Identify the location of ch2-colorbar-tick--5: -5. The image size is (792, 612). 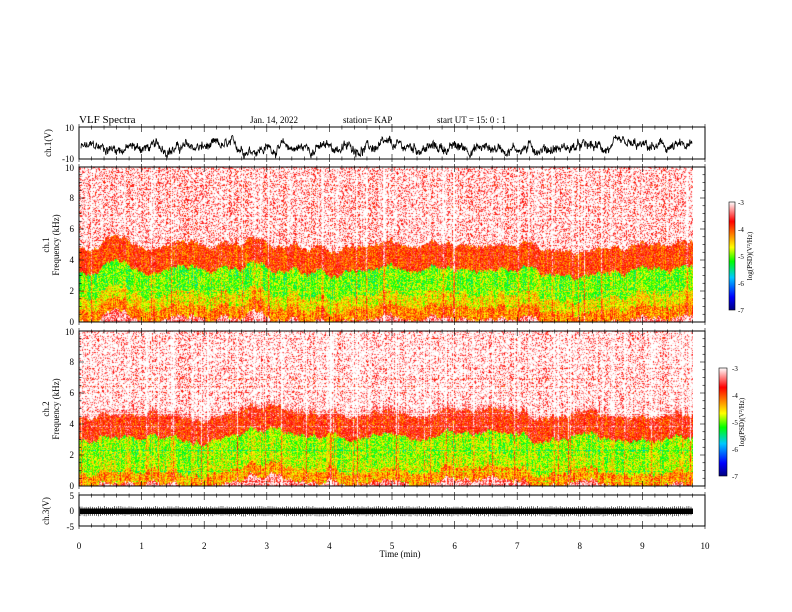
(735, 423).